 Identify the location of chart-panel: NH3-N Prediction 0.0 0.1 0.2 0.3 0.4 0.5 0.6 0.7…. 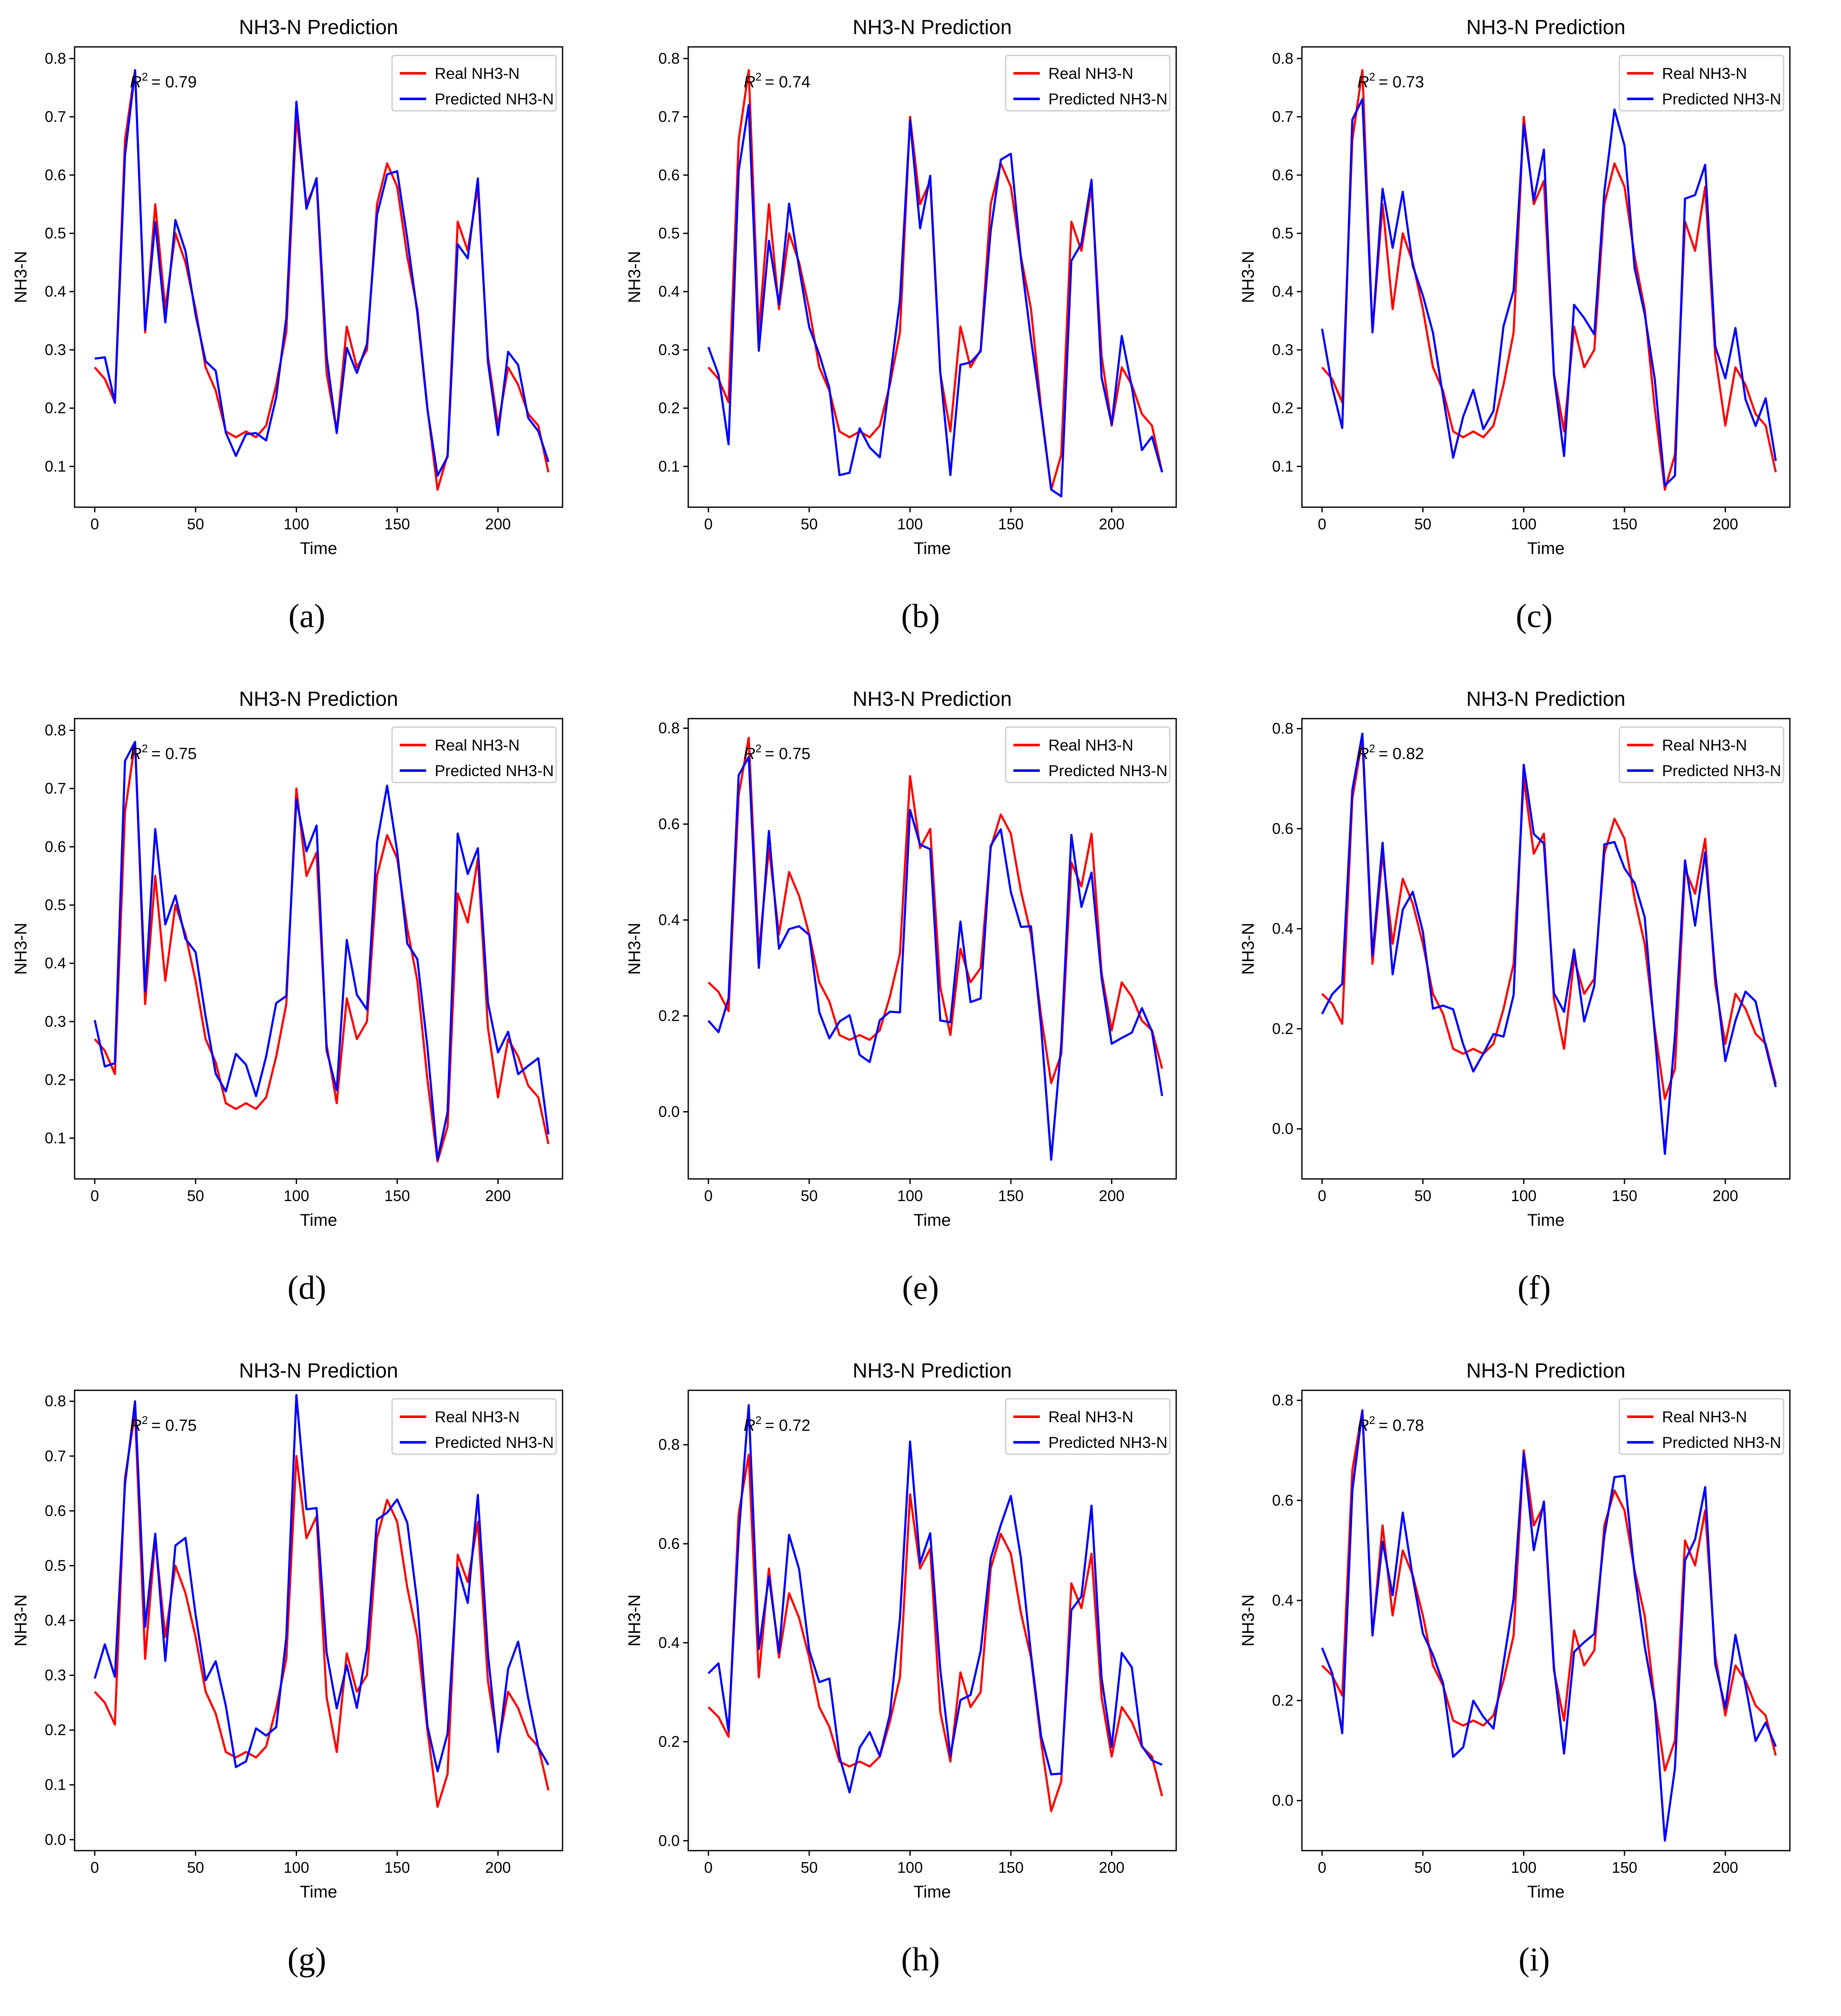
(307, 1679).